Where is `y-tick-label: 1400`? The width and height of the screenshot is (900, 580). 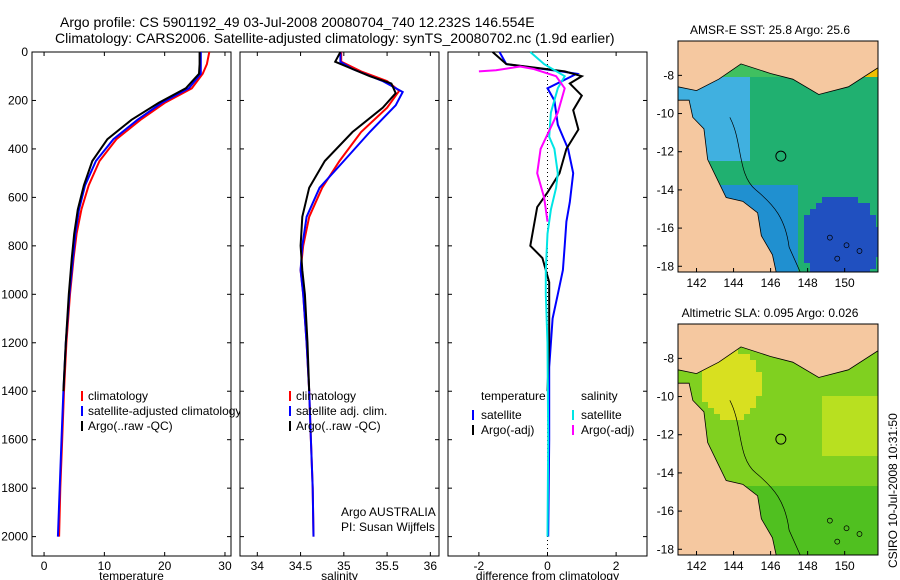 y-tick-label: 1400 is located at coordinates (14, 391).